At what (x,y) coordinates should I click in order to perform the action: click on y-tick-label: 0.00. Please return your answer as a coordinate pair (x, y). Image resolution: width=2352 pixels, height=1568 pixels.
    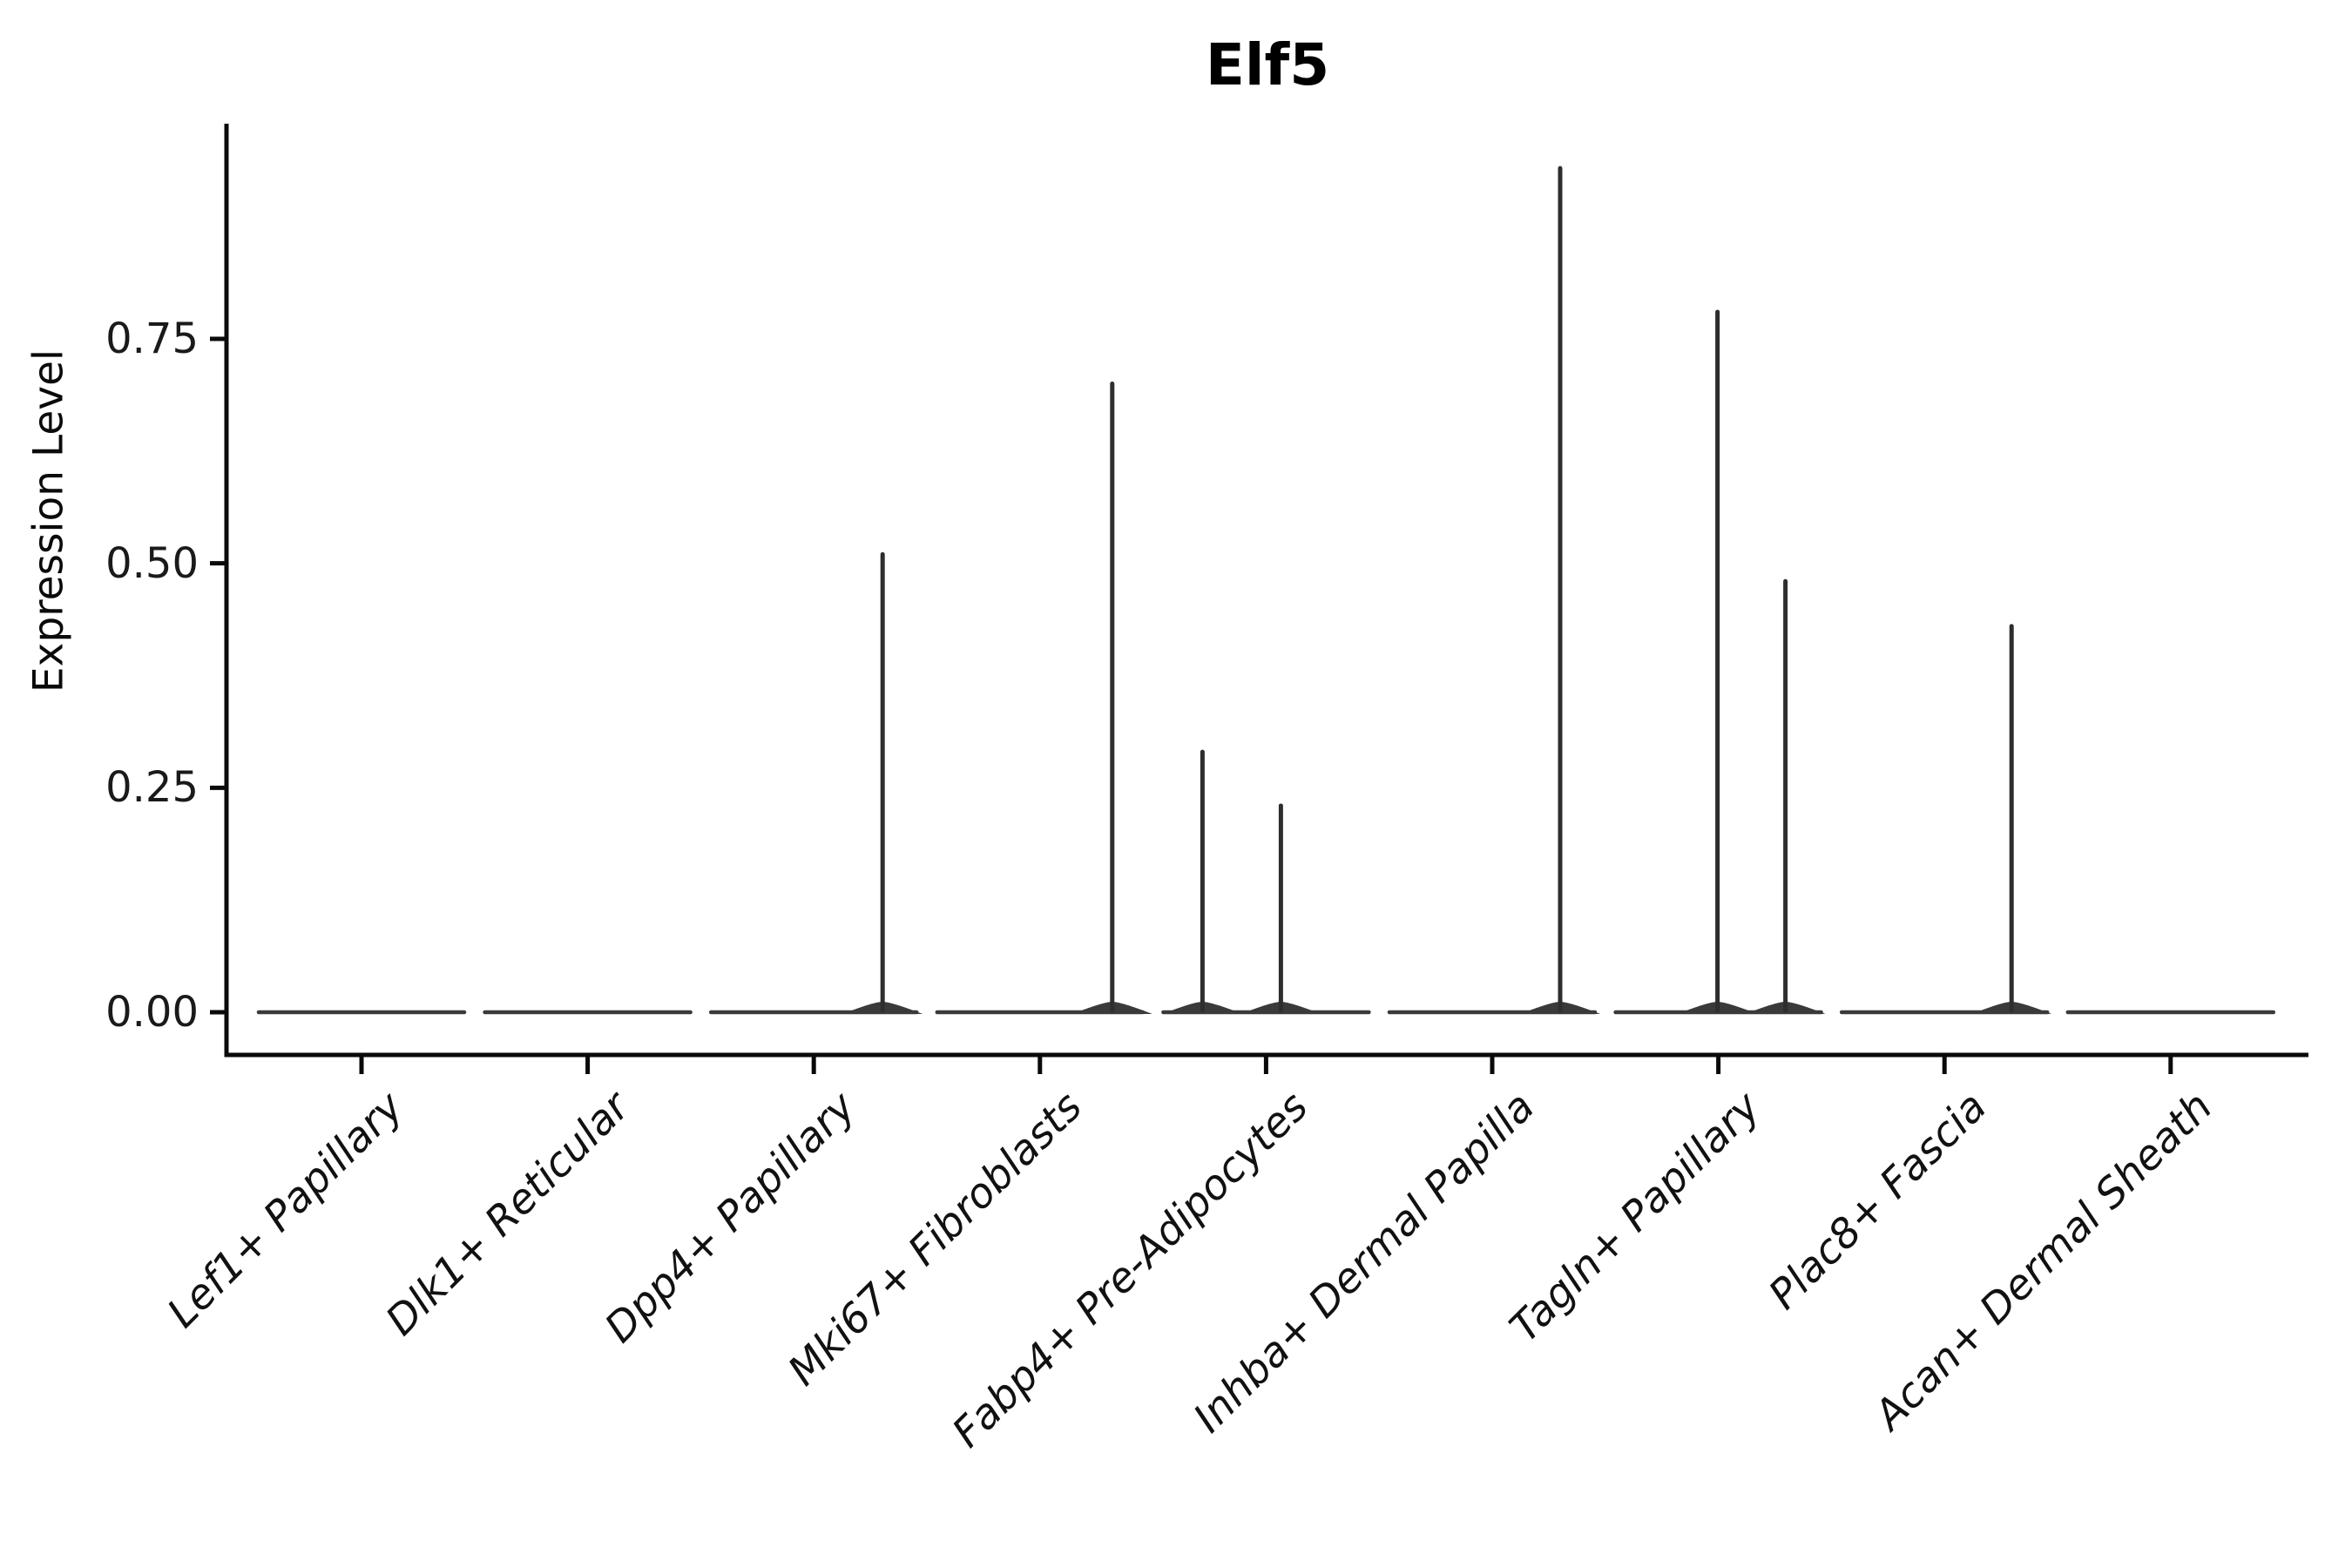
    Looking at the image, I should click on (152, 1013).